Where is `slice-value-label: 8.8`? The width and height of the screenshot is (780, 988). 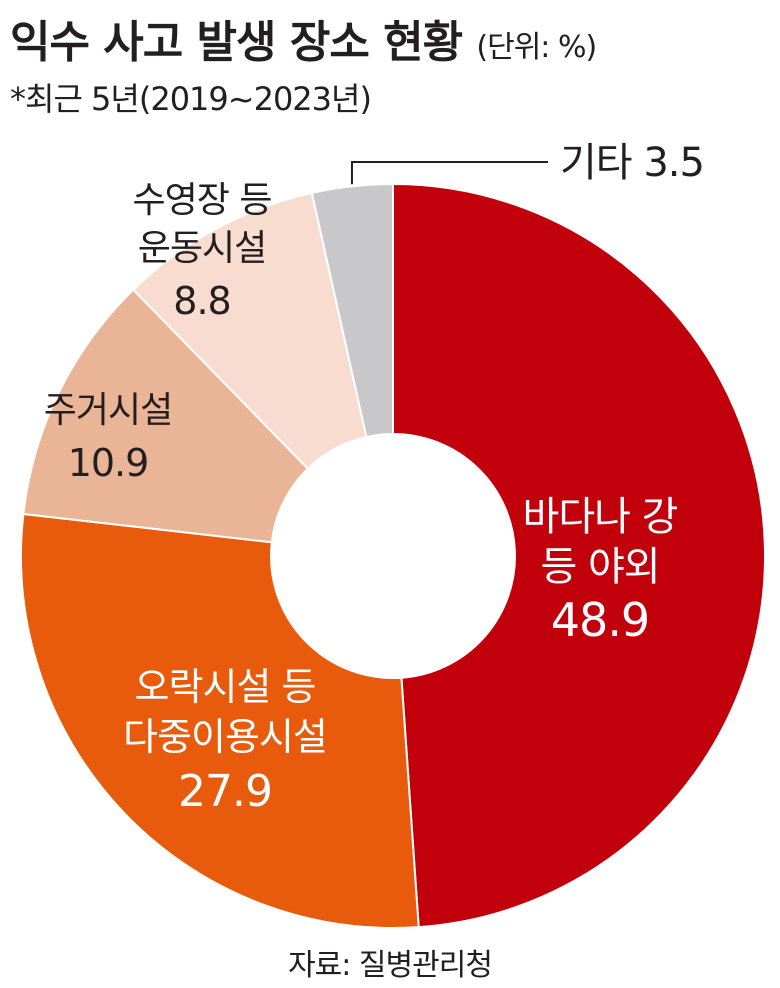
slice-value-label: 8.8 is located at coordinates (201, 301).